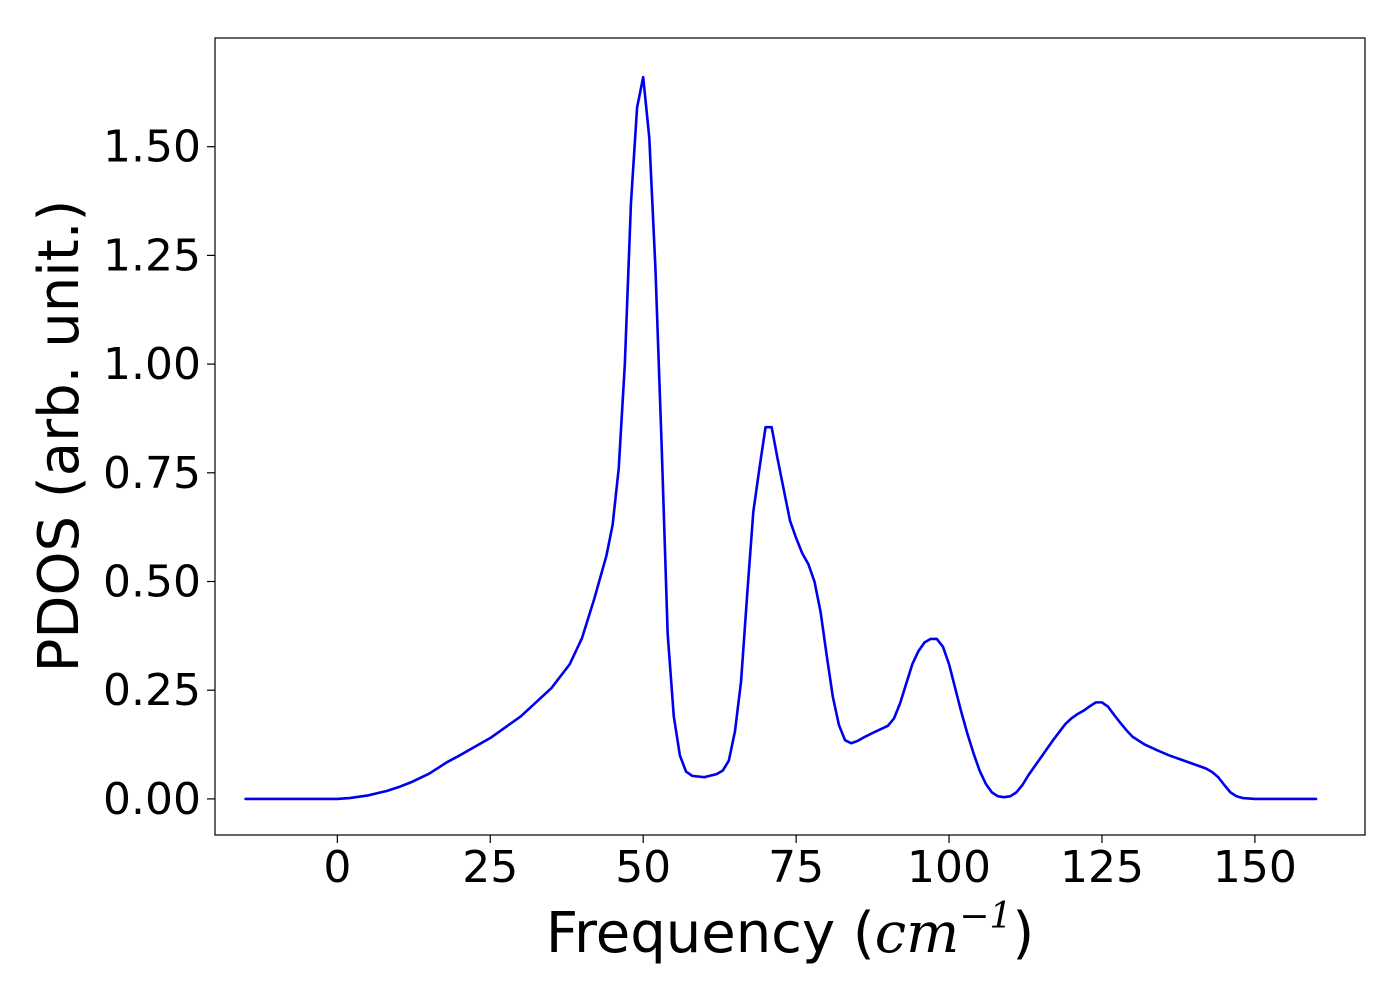 Image resolution: width=1400 pixels, height=1000 pixels. I want to click on x-axis-label: Frequency (cm−1), so click(790, 931).